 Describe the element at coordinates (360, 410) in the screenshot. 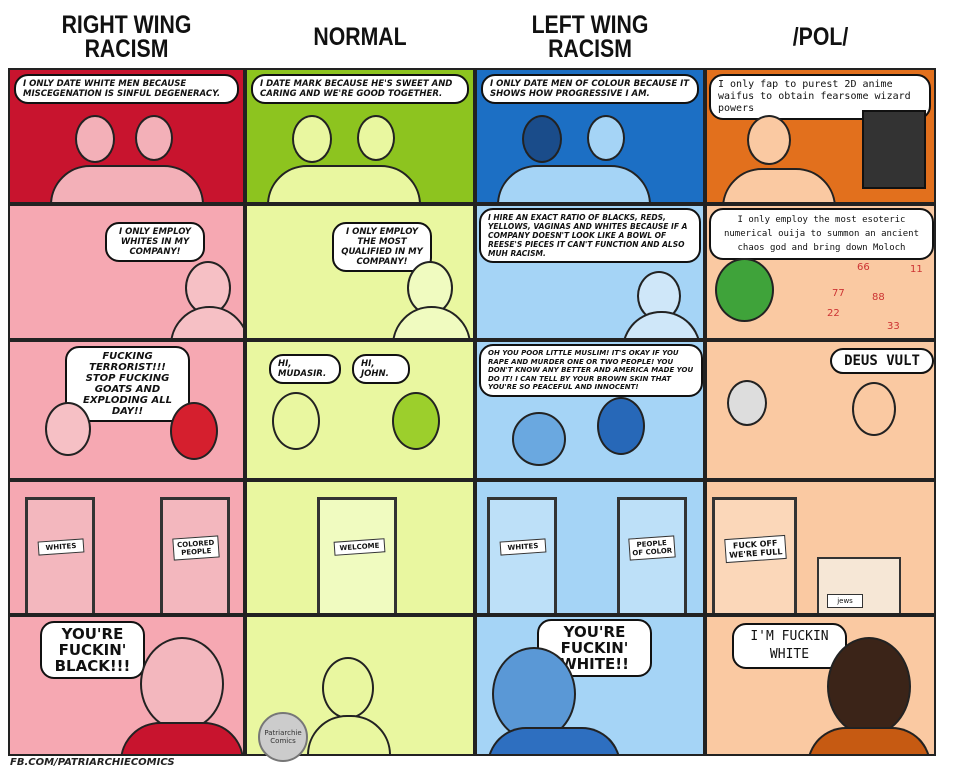

I see `panel-muslim-normal: HI, MUDASIR. HI, JOHN.` at that location.